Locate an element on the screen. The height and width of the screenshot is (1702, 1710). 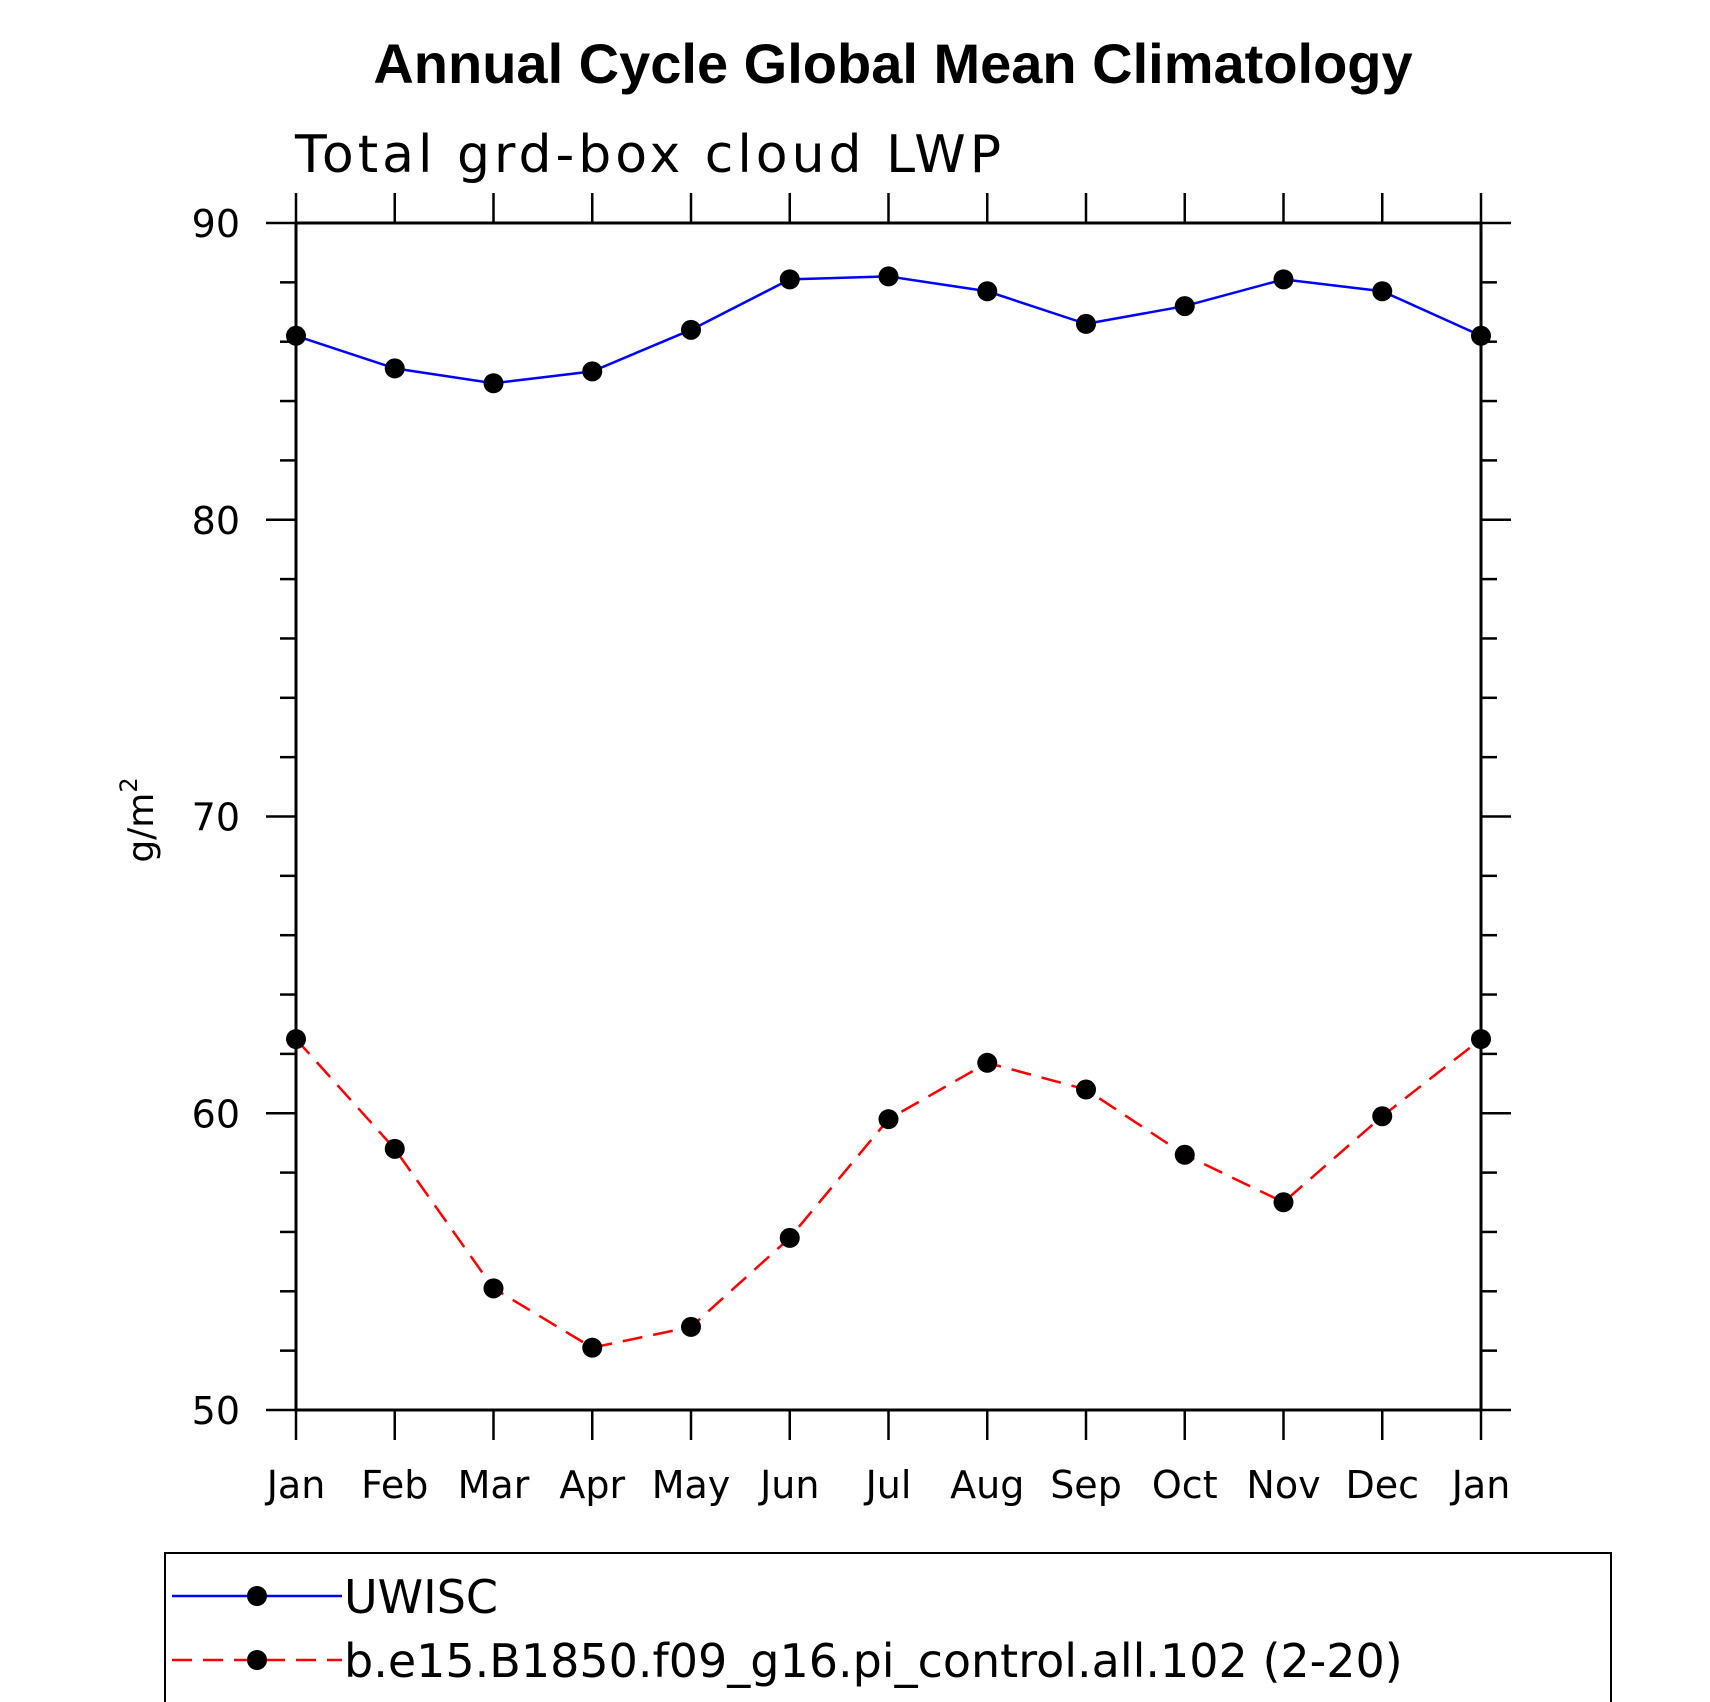
y-axis-label: g/m2 is located at coordinates (138, 819).